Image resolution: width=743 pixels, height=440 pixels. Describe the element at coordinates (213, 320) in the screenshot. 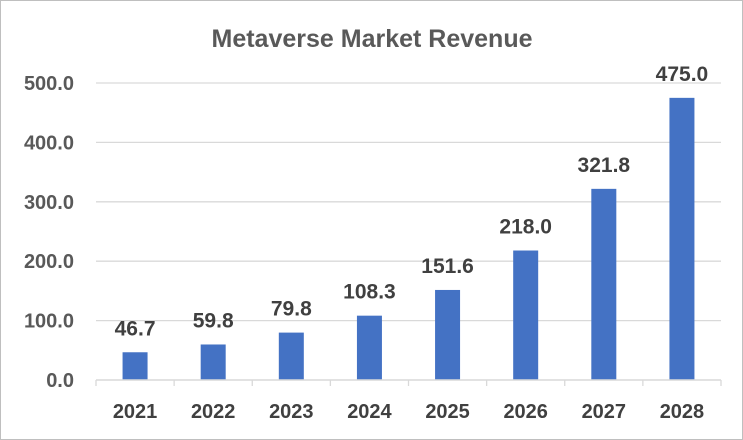

I see `data-label-2022: 59.8` at that location.